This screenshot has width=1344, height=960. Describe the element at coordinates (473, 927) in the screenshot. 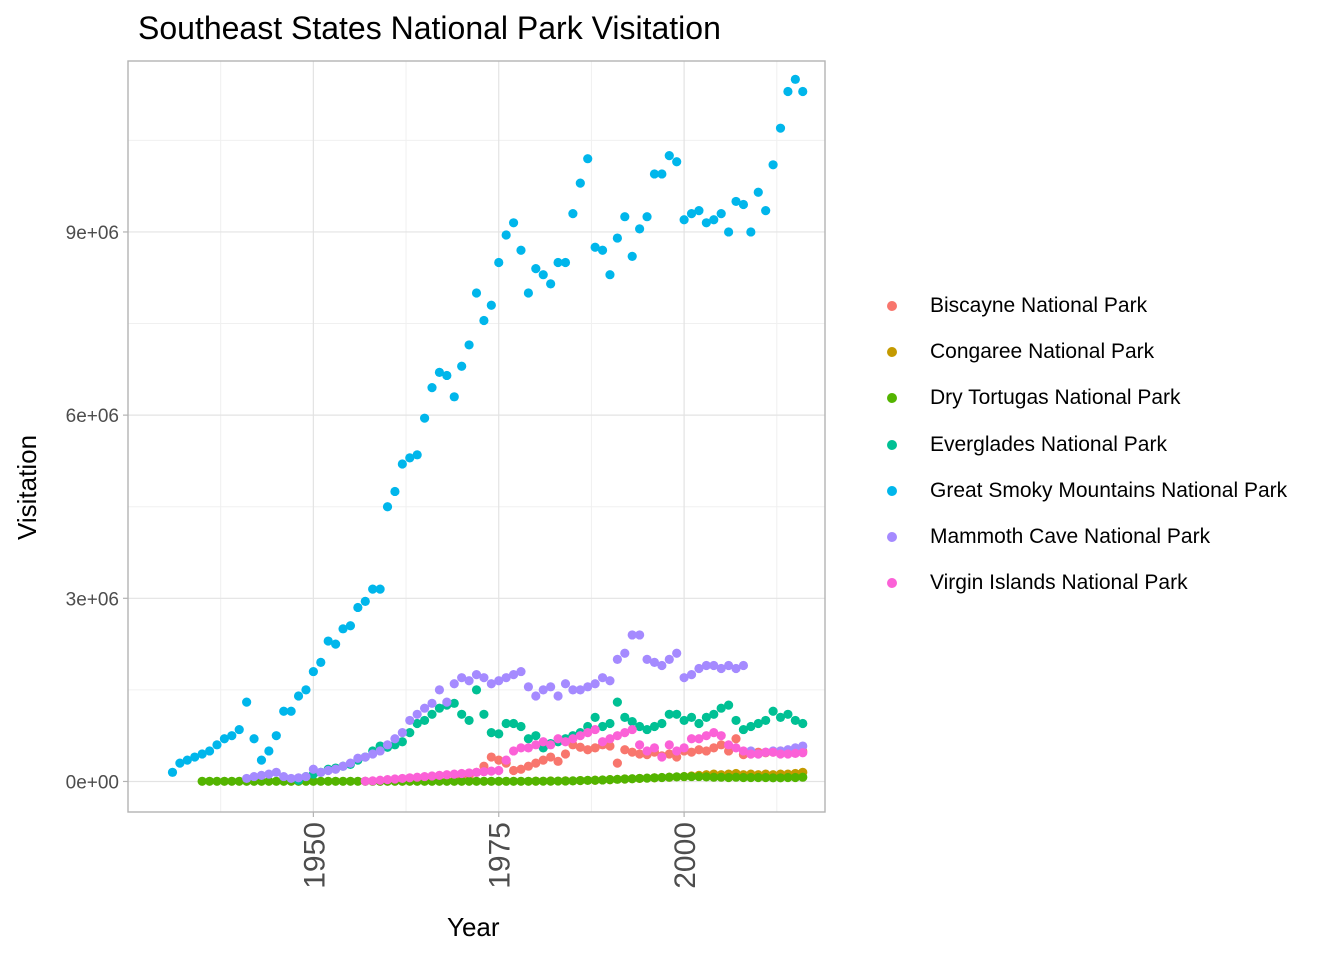

I see `x-axis-title: Year` at that location.